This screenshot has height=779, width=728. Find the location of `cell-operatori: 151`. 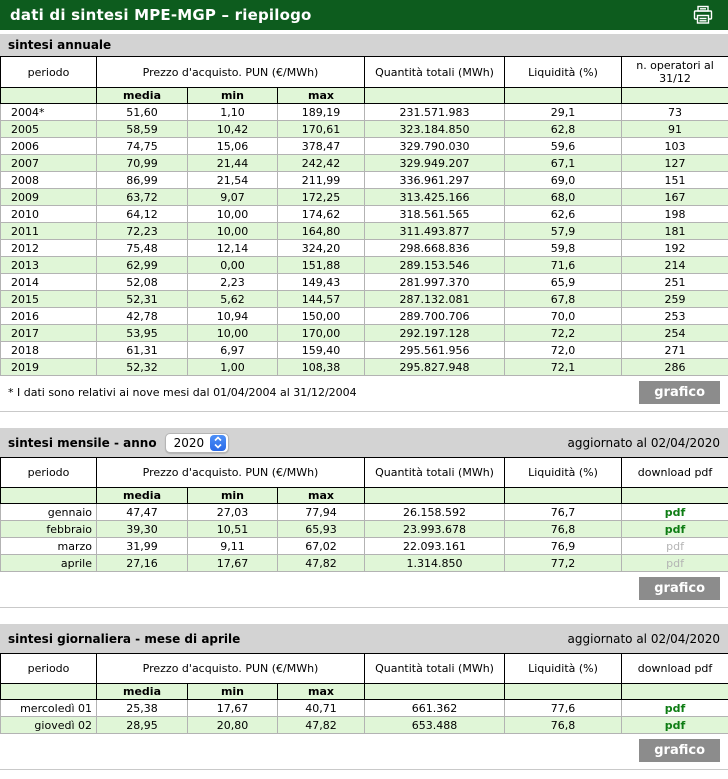

cell-operatori: 151 is located at coordinates (674, 180).